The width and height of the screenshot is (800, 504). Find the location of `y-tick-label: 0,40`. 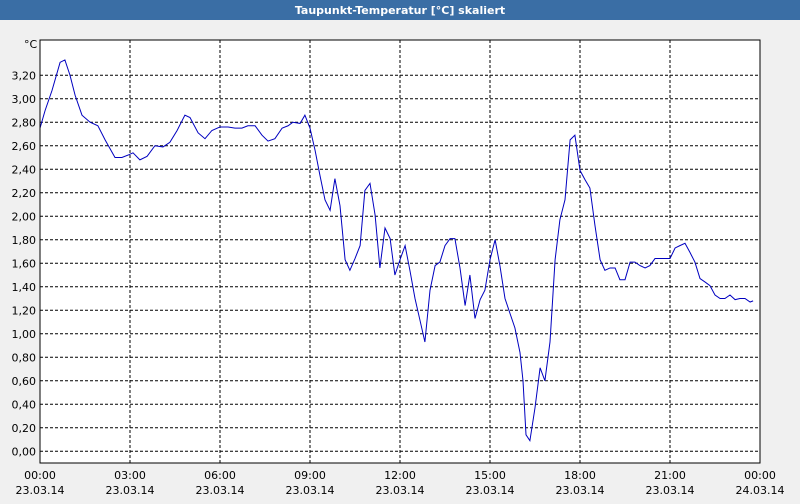

y-tick-label: 0,40 is located at coordinates (24, 404).